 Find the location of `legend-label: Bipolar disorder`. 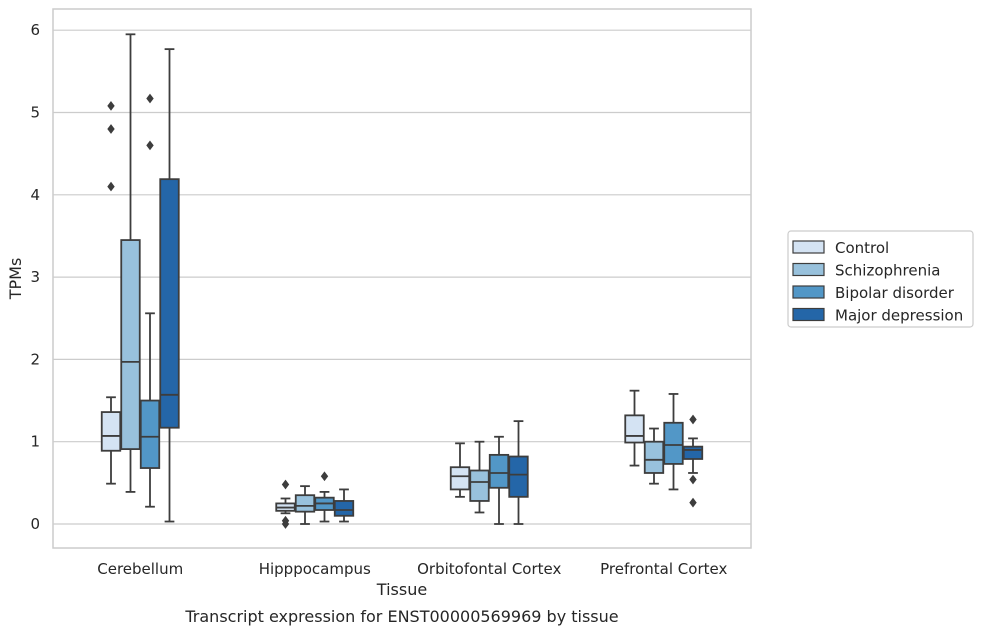

legend-label: Bipolar disorder is located at coordinates (895, 293).